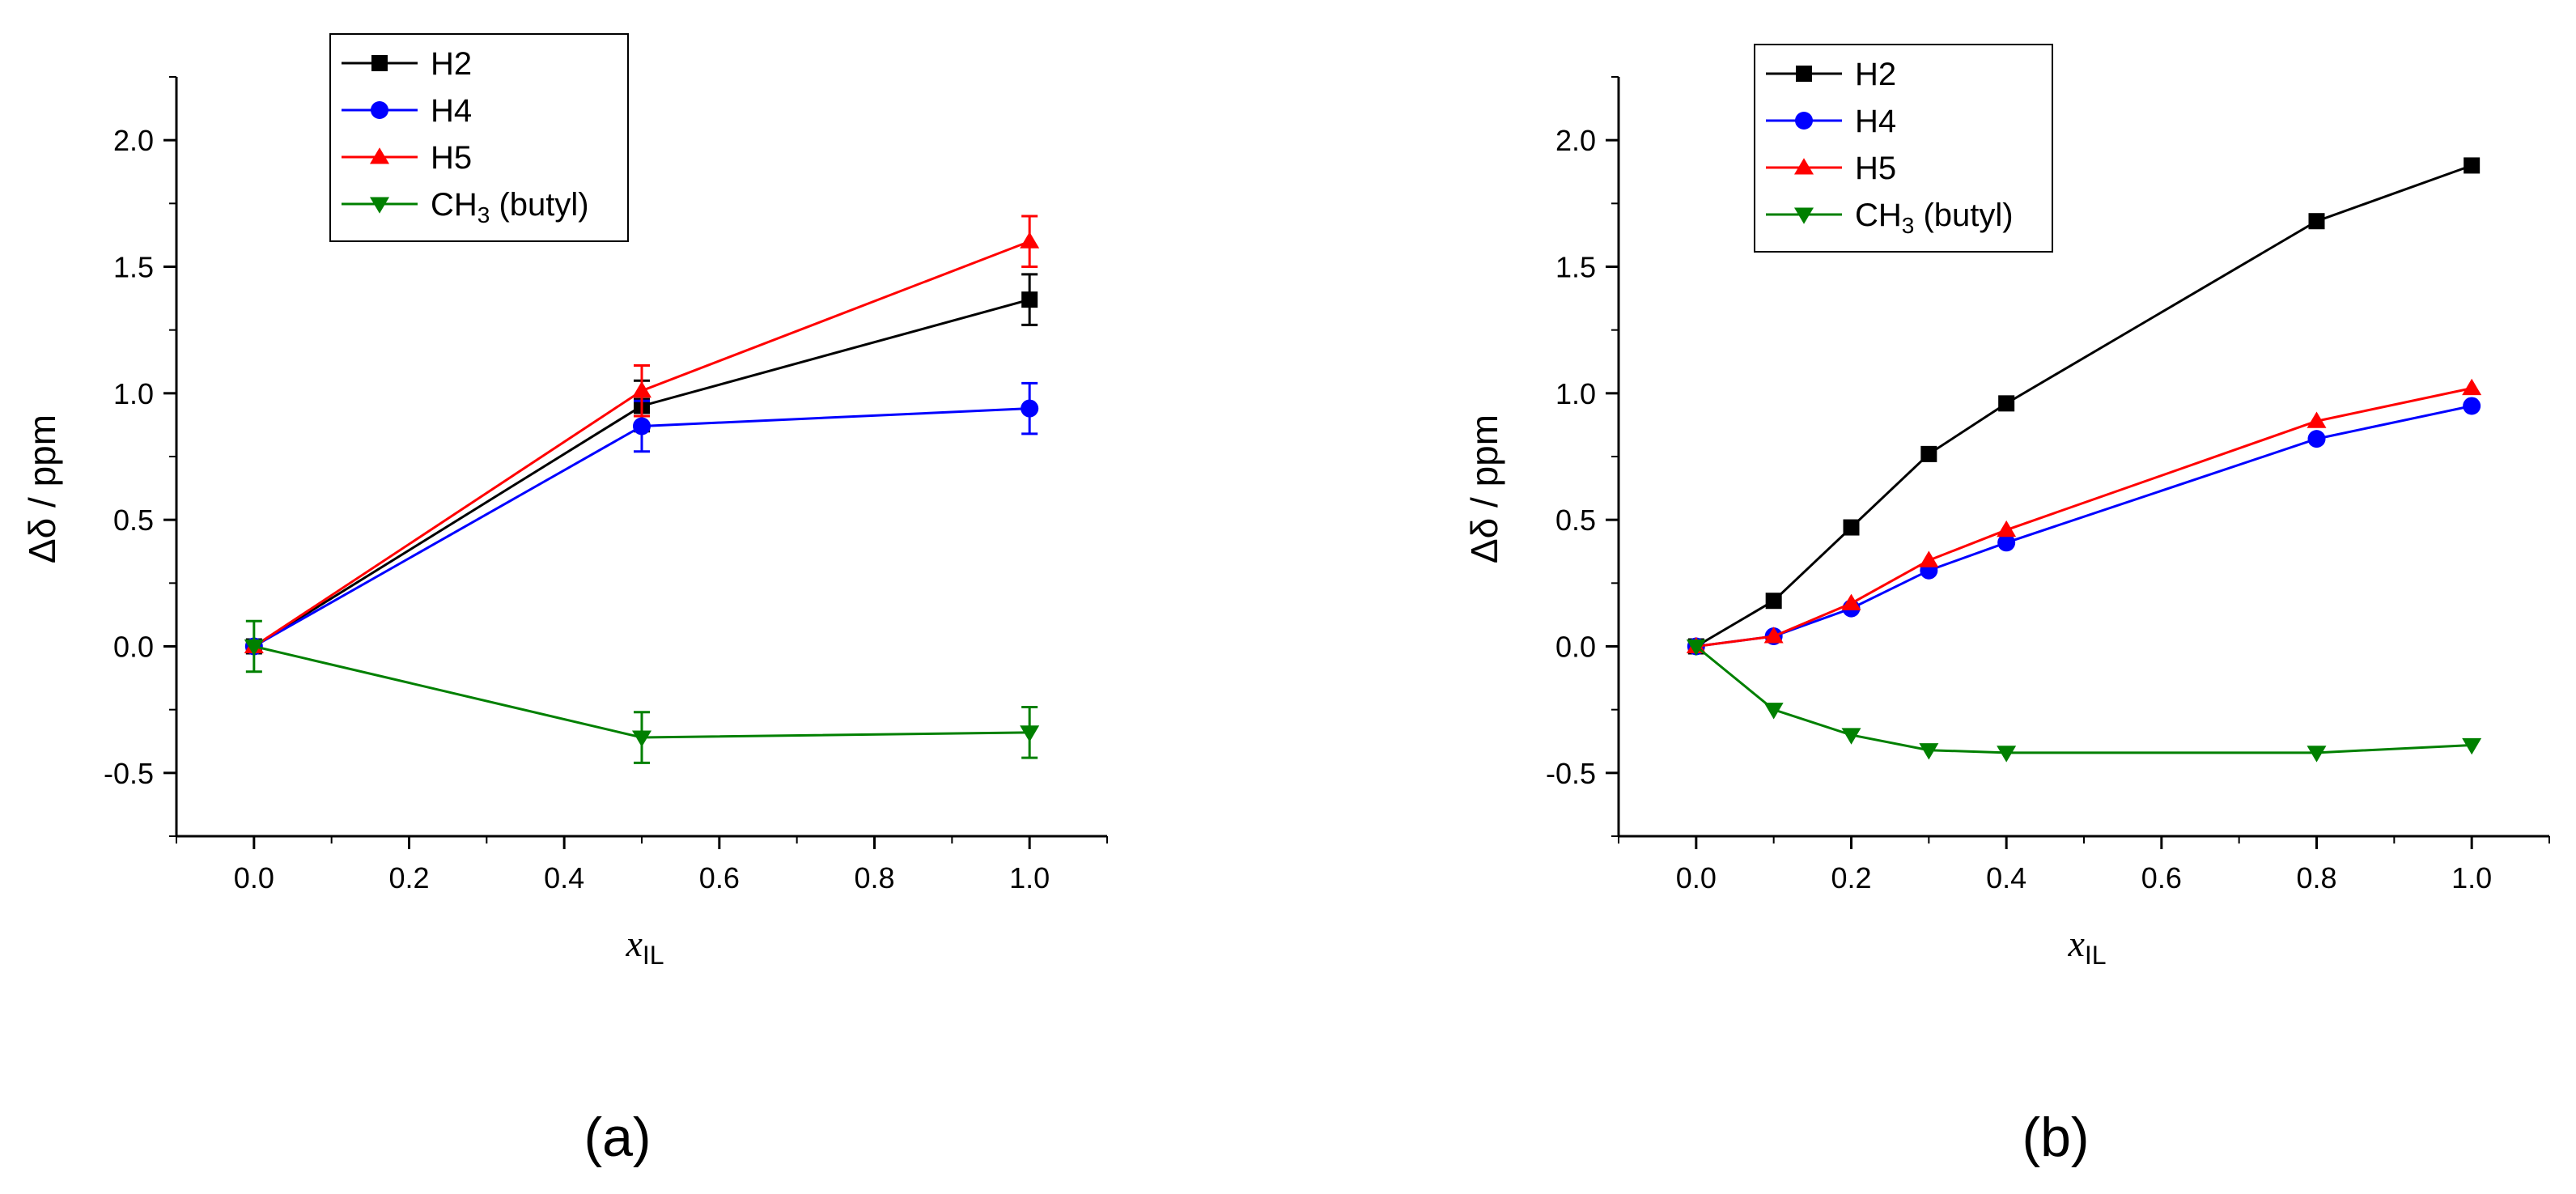 The width and height of the screenshot is (2576, 1194). I want to click on series-h2, so click(641, 464).